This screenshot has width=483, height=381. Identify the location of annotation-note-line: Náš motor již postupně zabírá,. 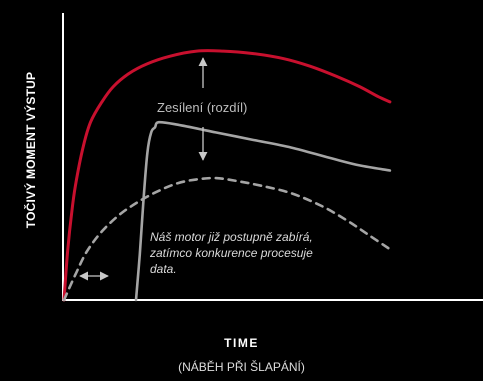
(231, 237).